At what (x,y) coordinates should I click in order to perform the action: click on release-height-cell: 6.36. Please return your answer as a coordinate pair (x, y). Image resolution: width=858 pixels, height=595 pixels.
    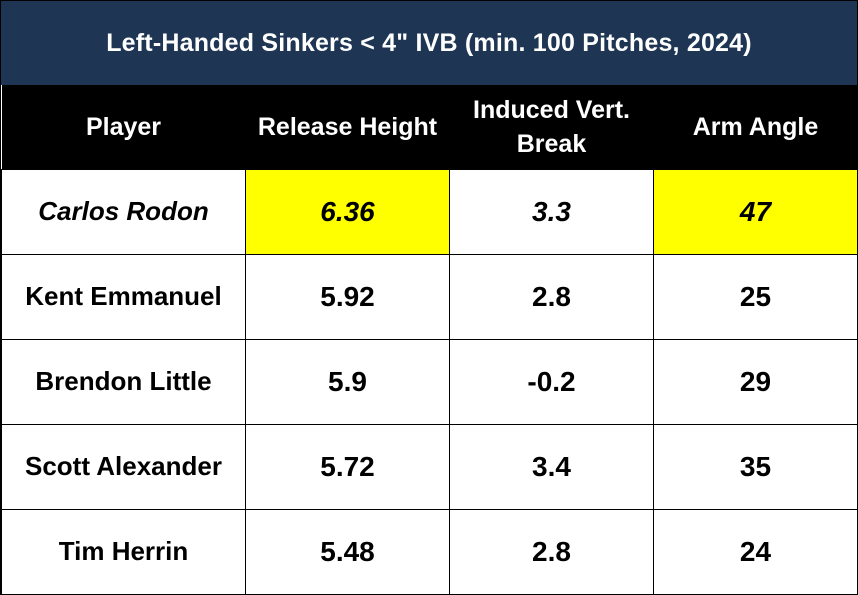
    Looking at the image, I should click on (347, 211).